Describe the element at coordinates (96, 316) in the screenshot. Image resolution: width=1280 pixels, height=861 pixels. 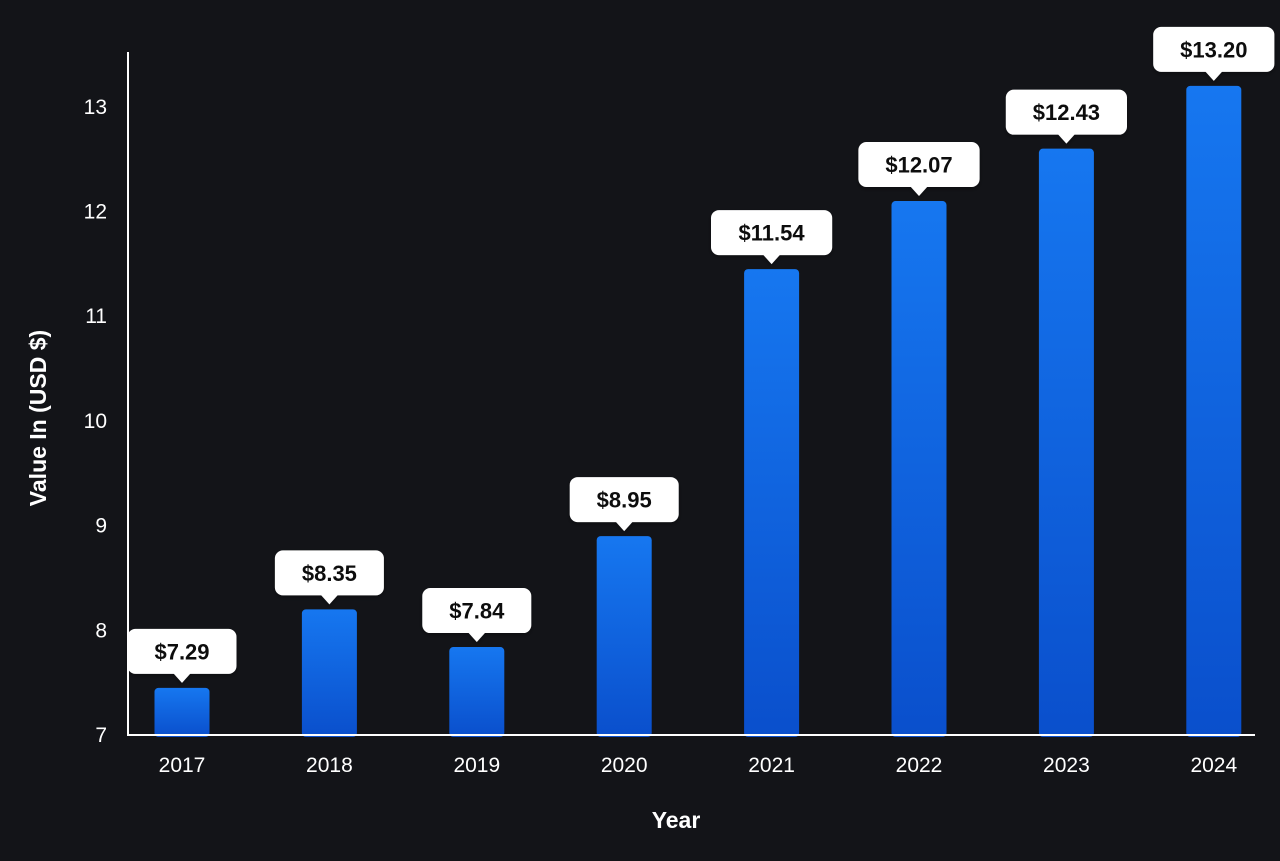
I see `y-tick-label: 11` at that location.